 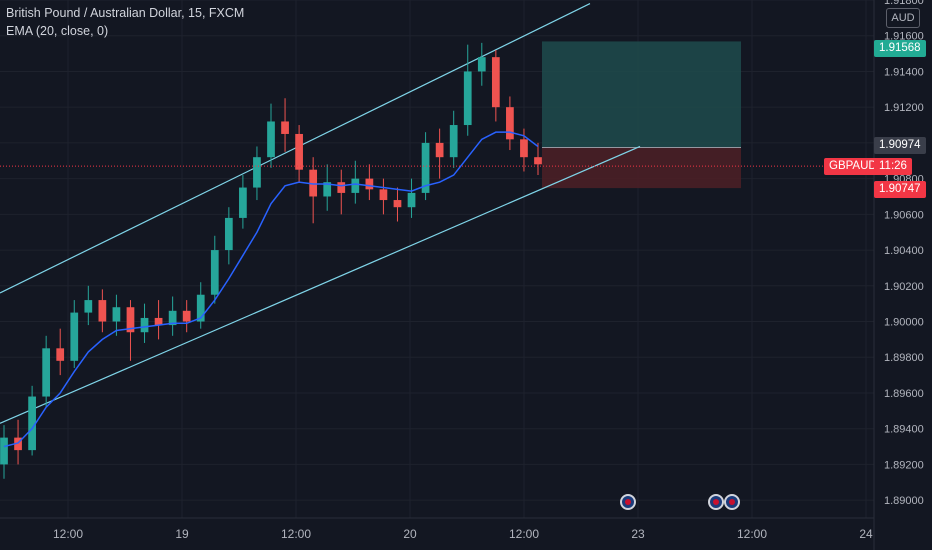 What do you see at coordinates (638, 534) in the screenshot?
I see `x-tick-label: 23` at bounding box center [638, 534].